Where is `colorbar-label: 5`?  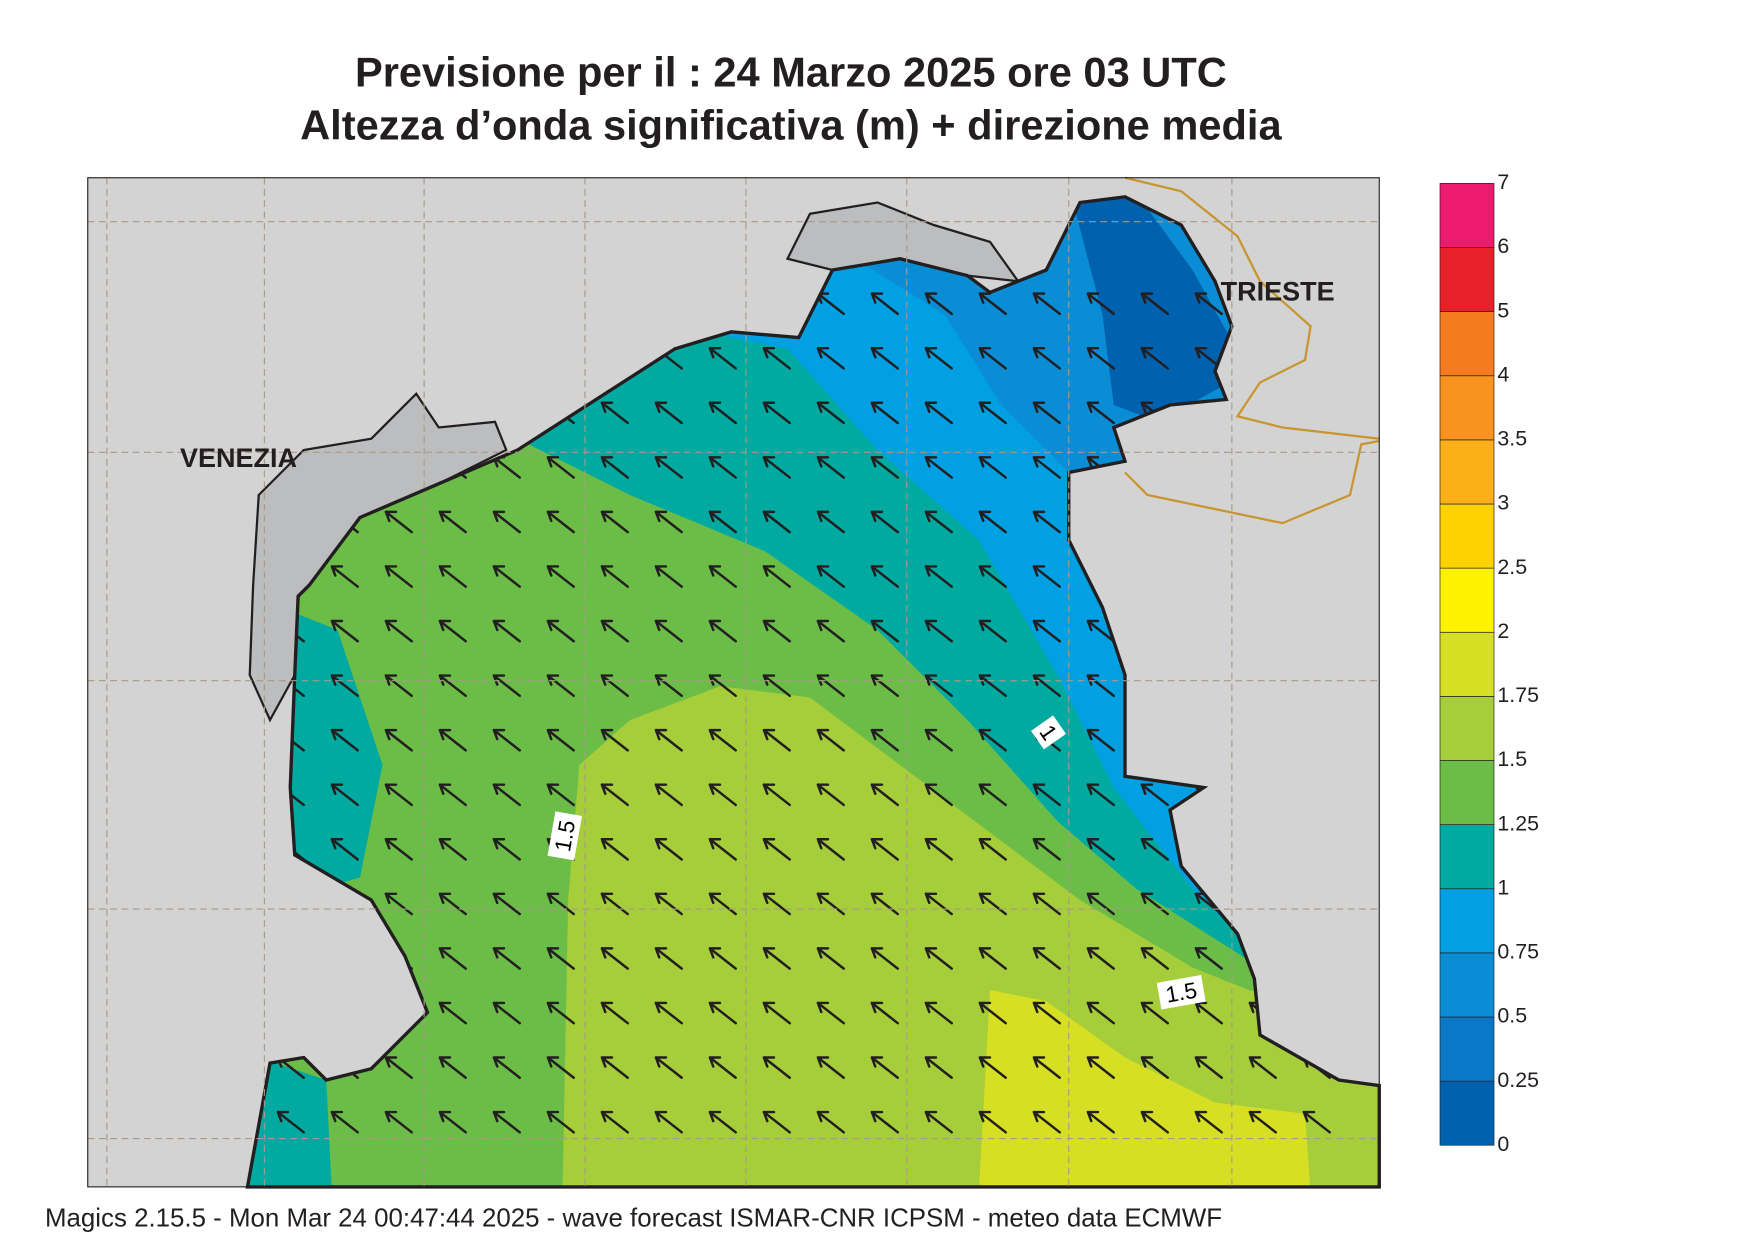 colorbar-label: 5 is located at coordinates (1503, 310).